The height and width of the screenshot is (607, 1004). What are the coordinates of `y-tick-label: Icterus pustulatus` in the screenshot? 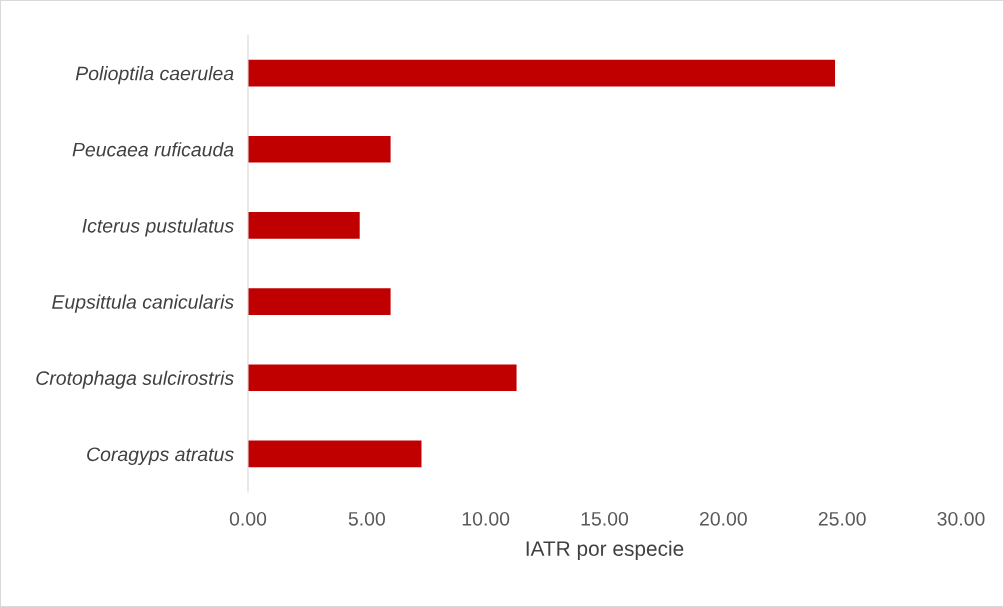 It's located at (158, 227).